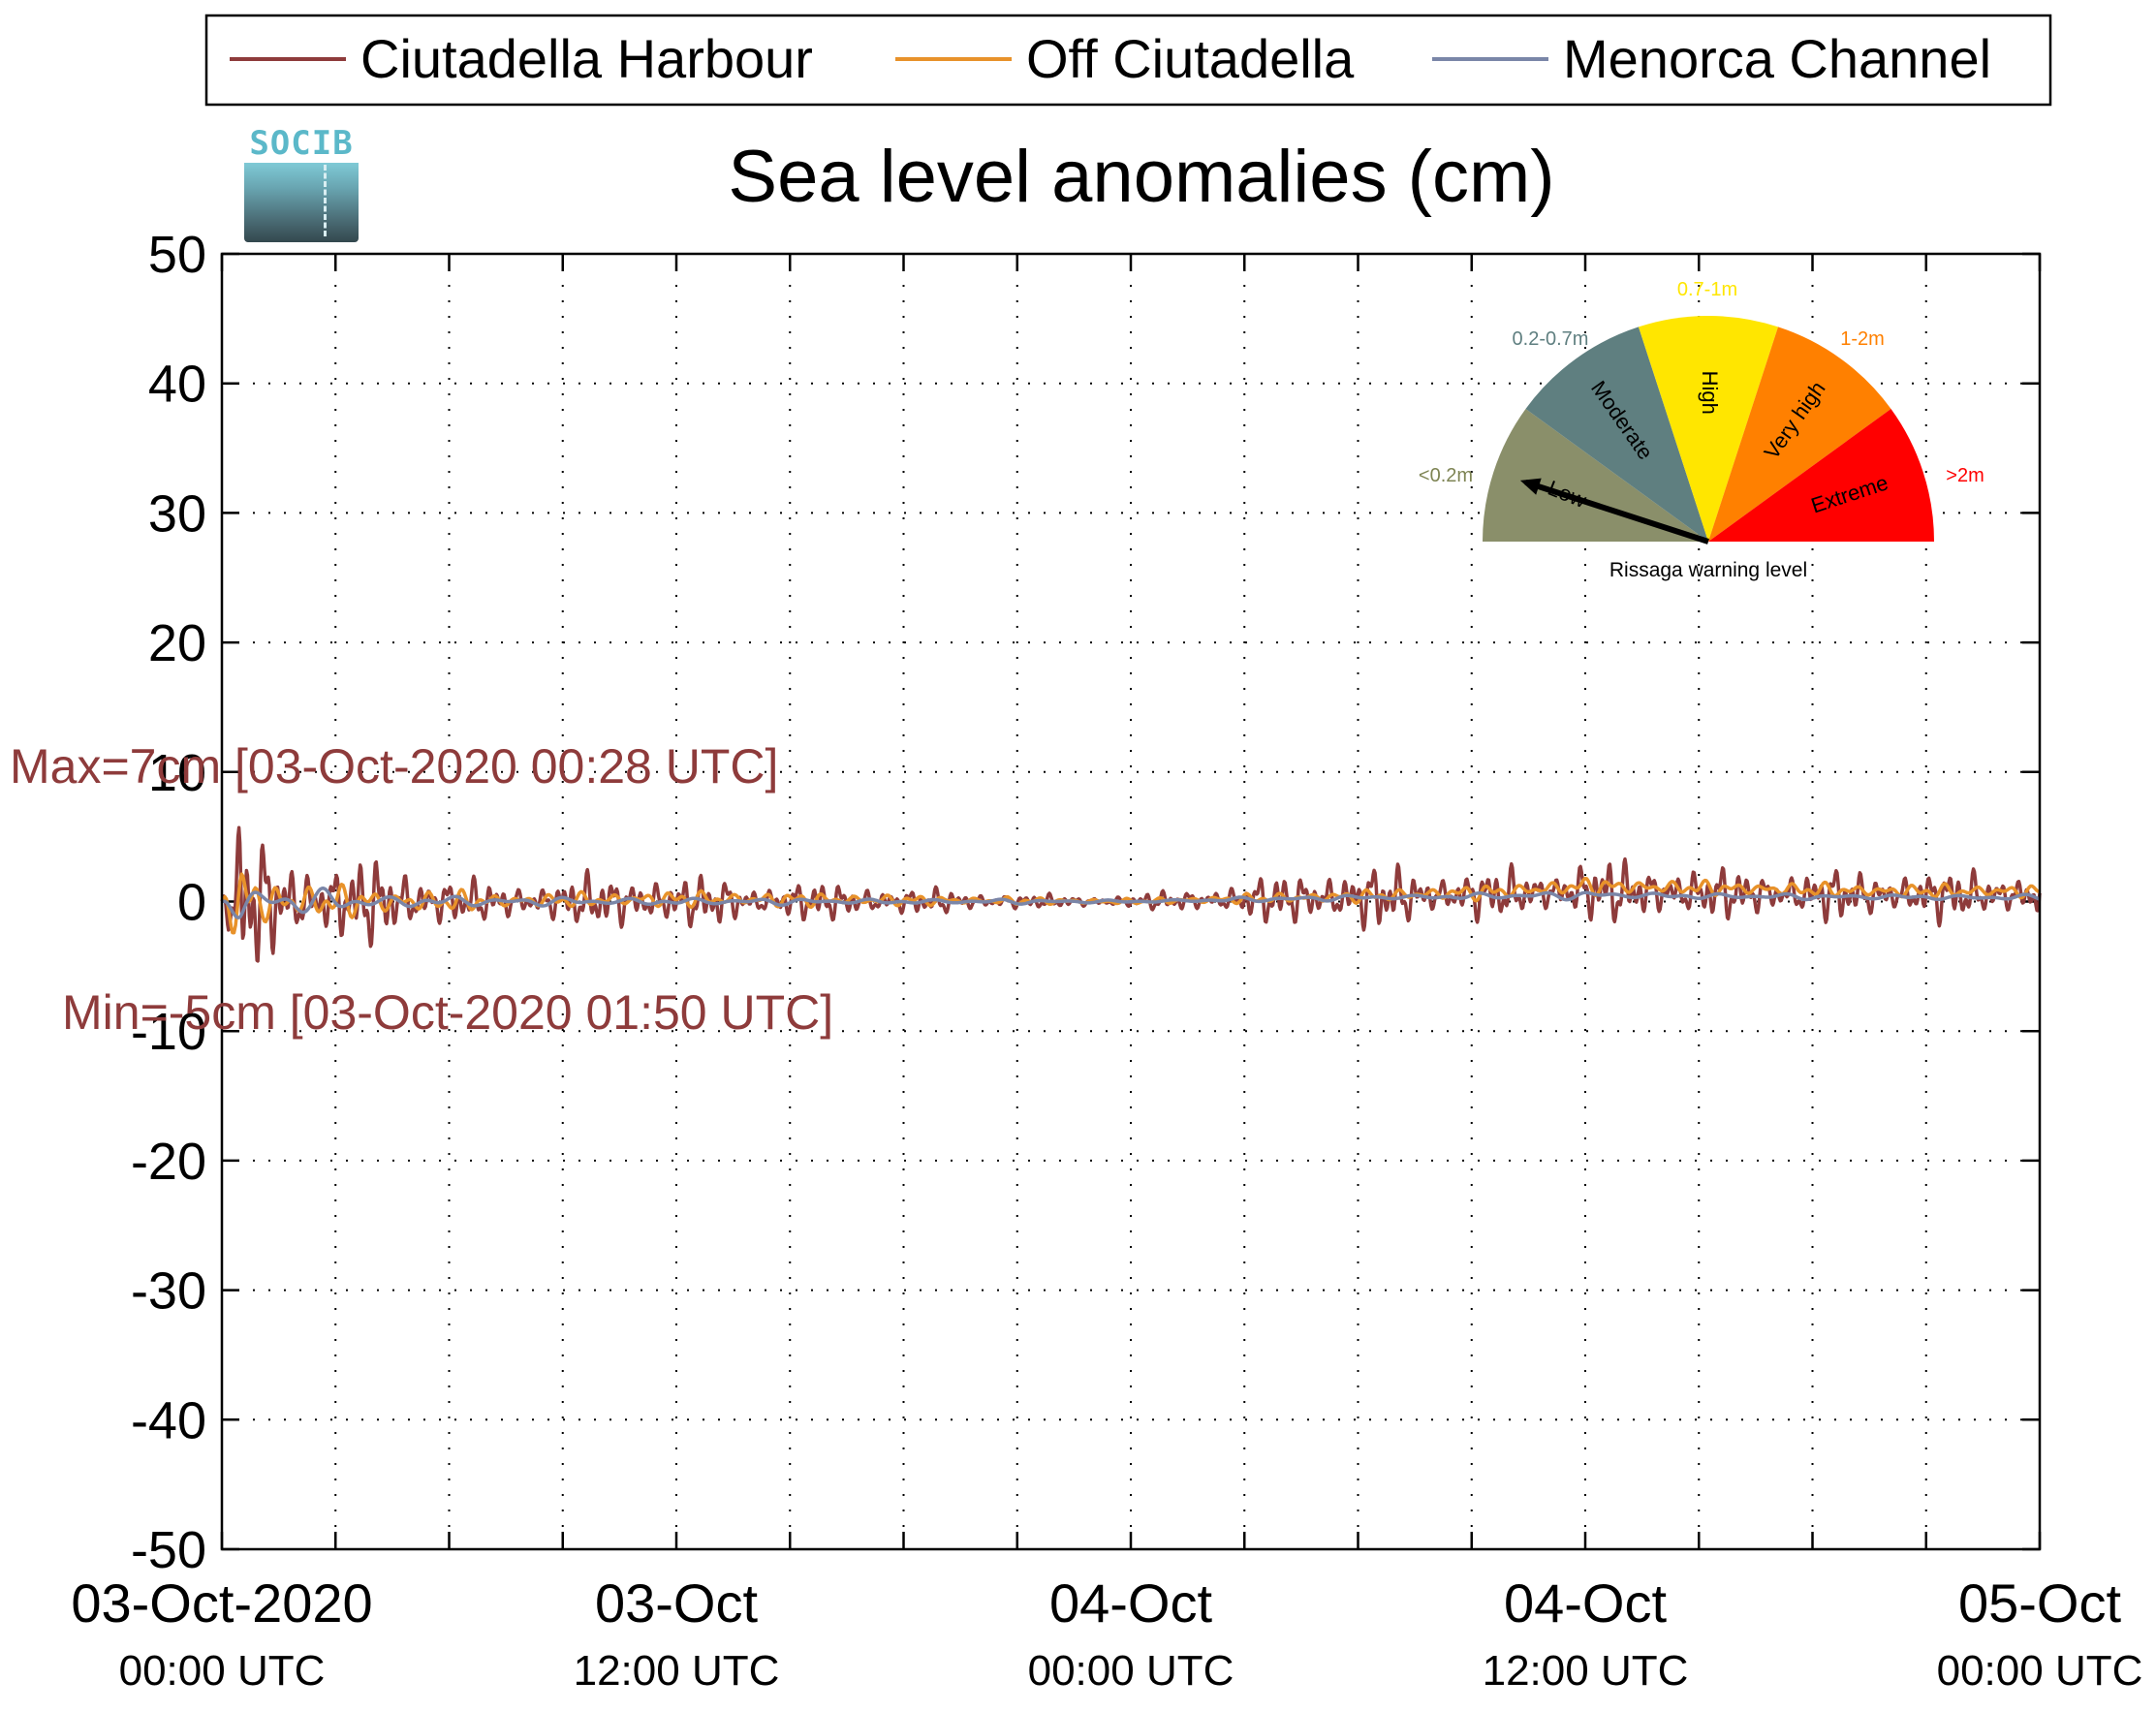 This screenshot has height=1712, width=2156. Describe the element at coordinates (168, 1032) in the screenshot. I see `y-tick-label: -10` at that location.